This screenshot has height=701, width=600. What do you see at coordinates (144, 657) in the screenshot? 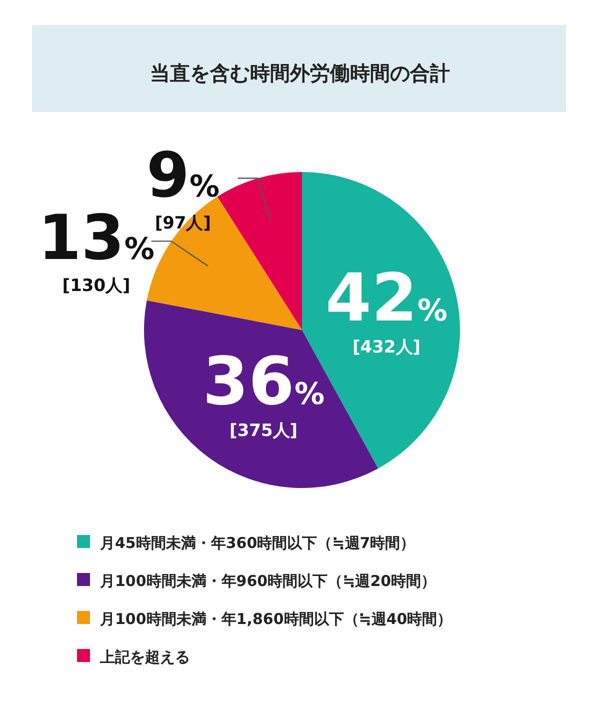
I see `legend-label: 上記を超える` at bounding box center [144, 657].